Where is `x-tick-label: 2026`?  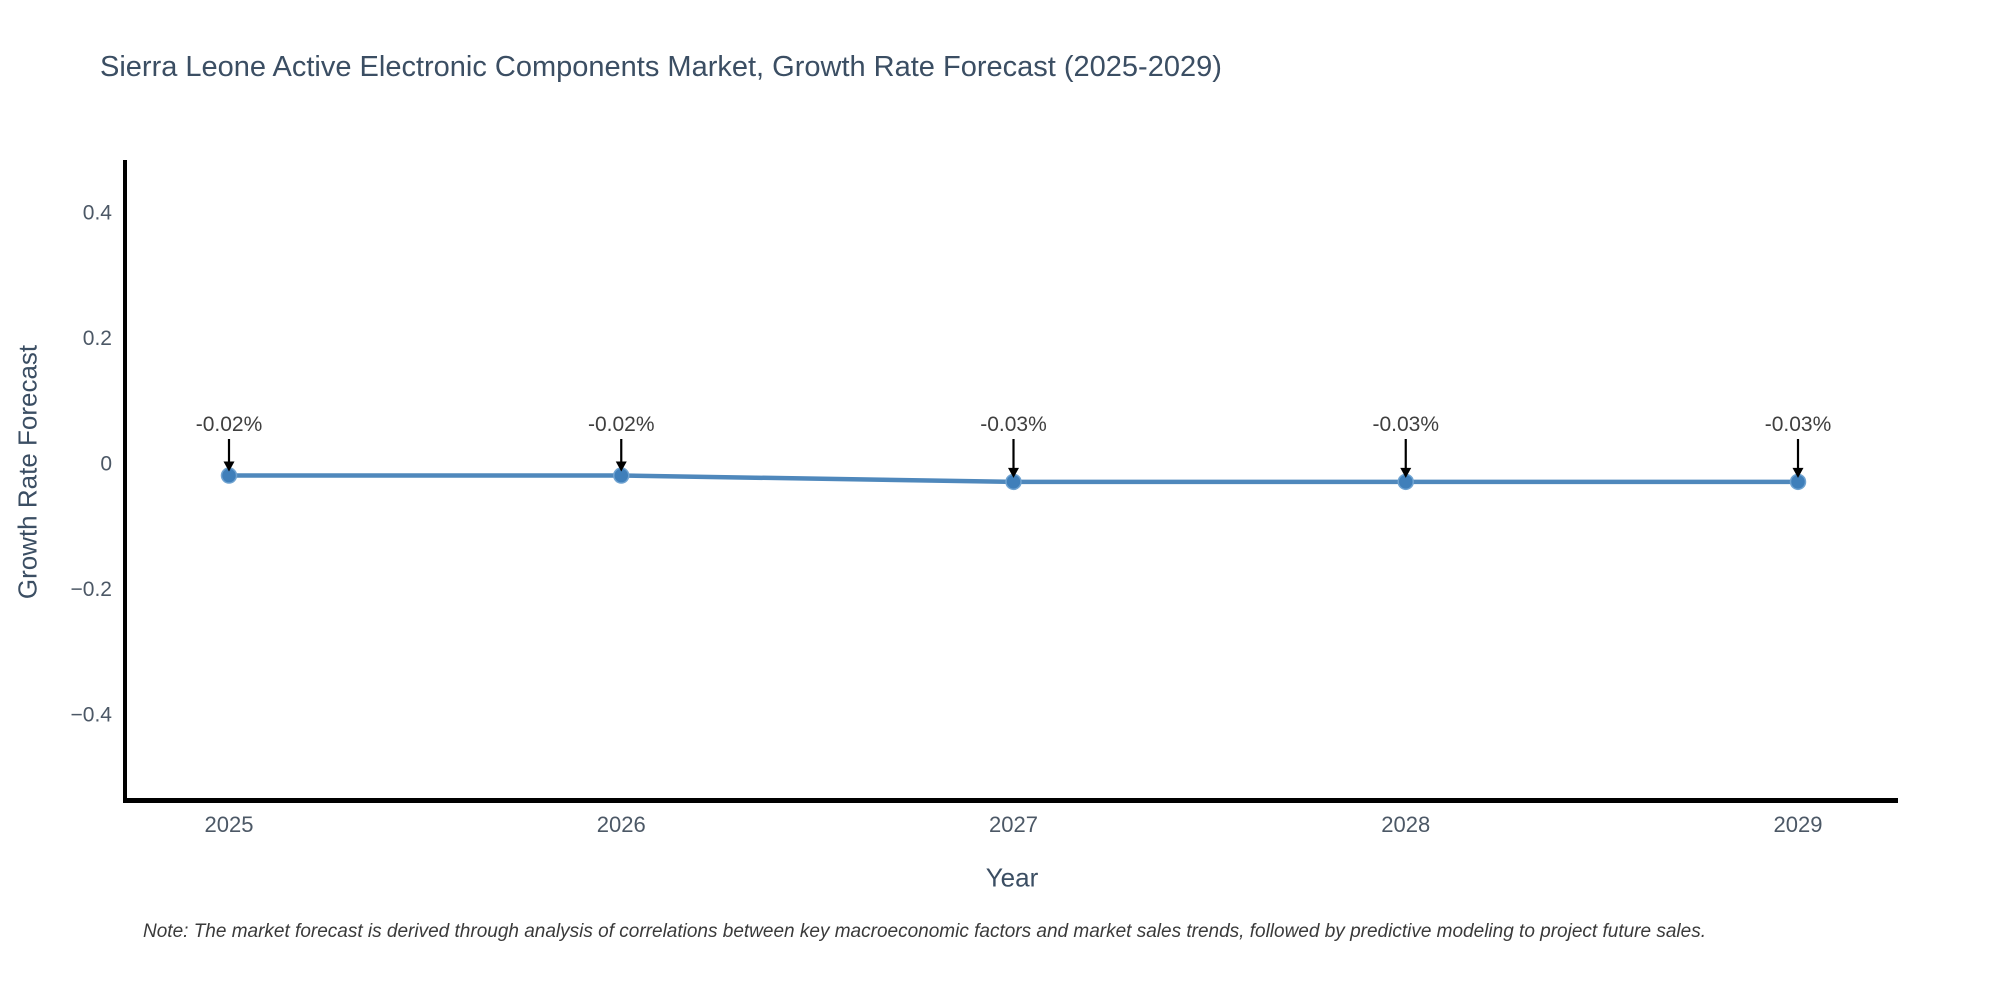 x-tick-label: 2026 is located at coordinates (621, 824).